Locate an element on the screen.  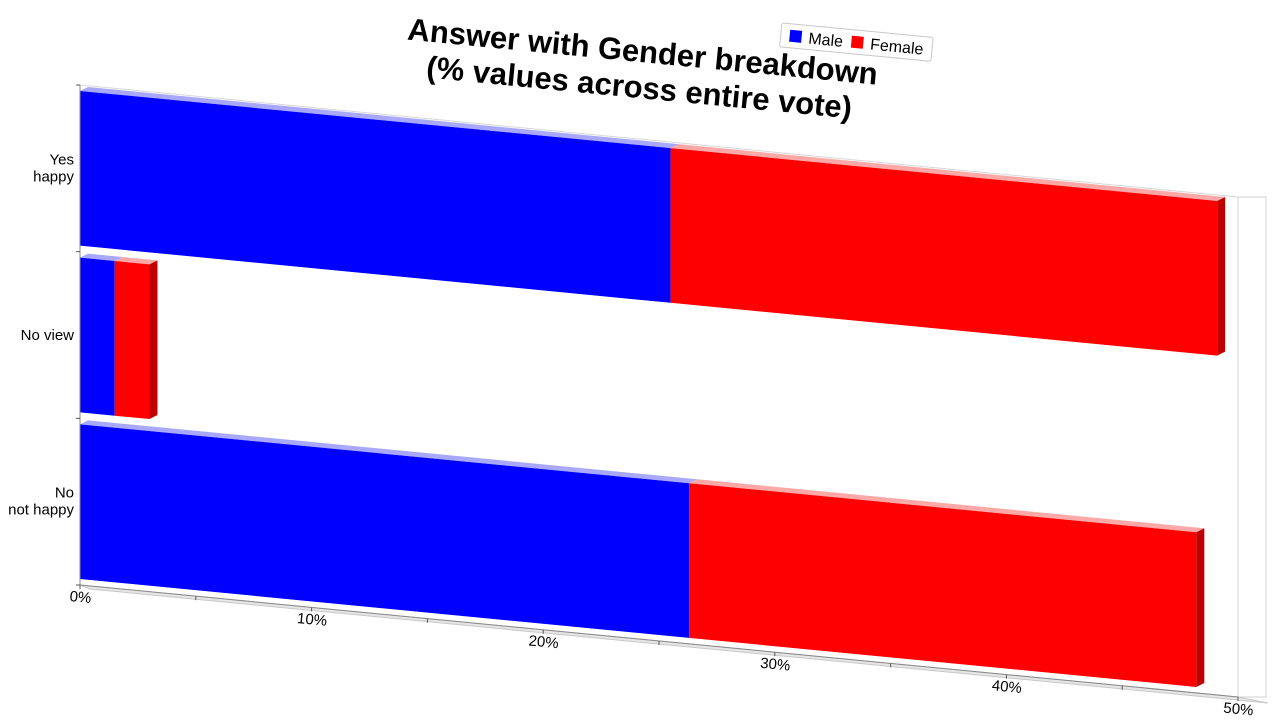
plot-back-wall is located at coordinates (1252, 447).